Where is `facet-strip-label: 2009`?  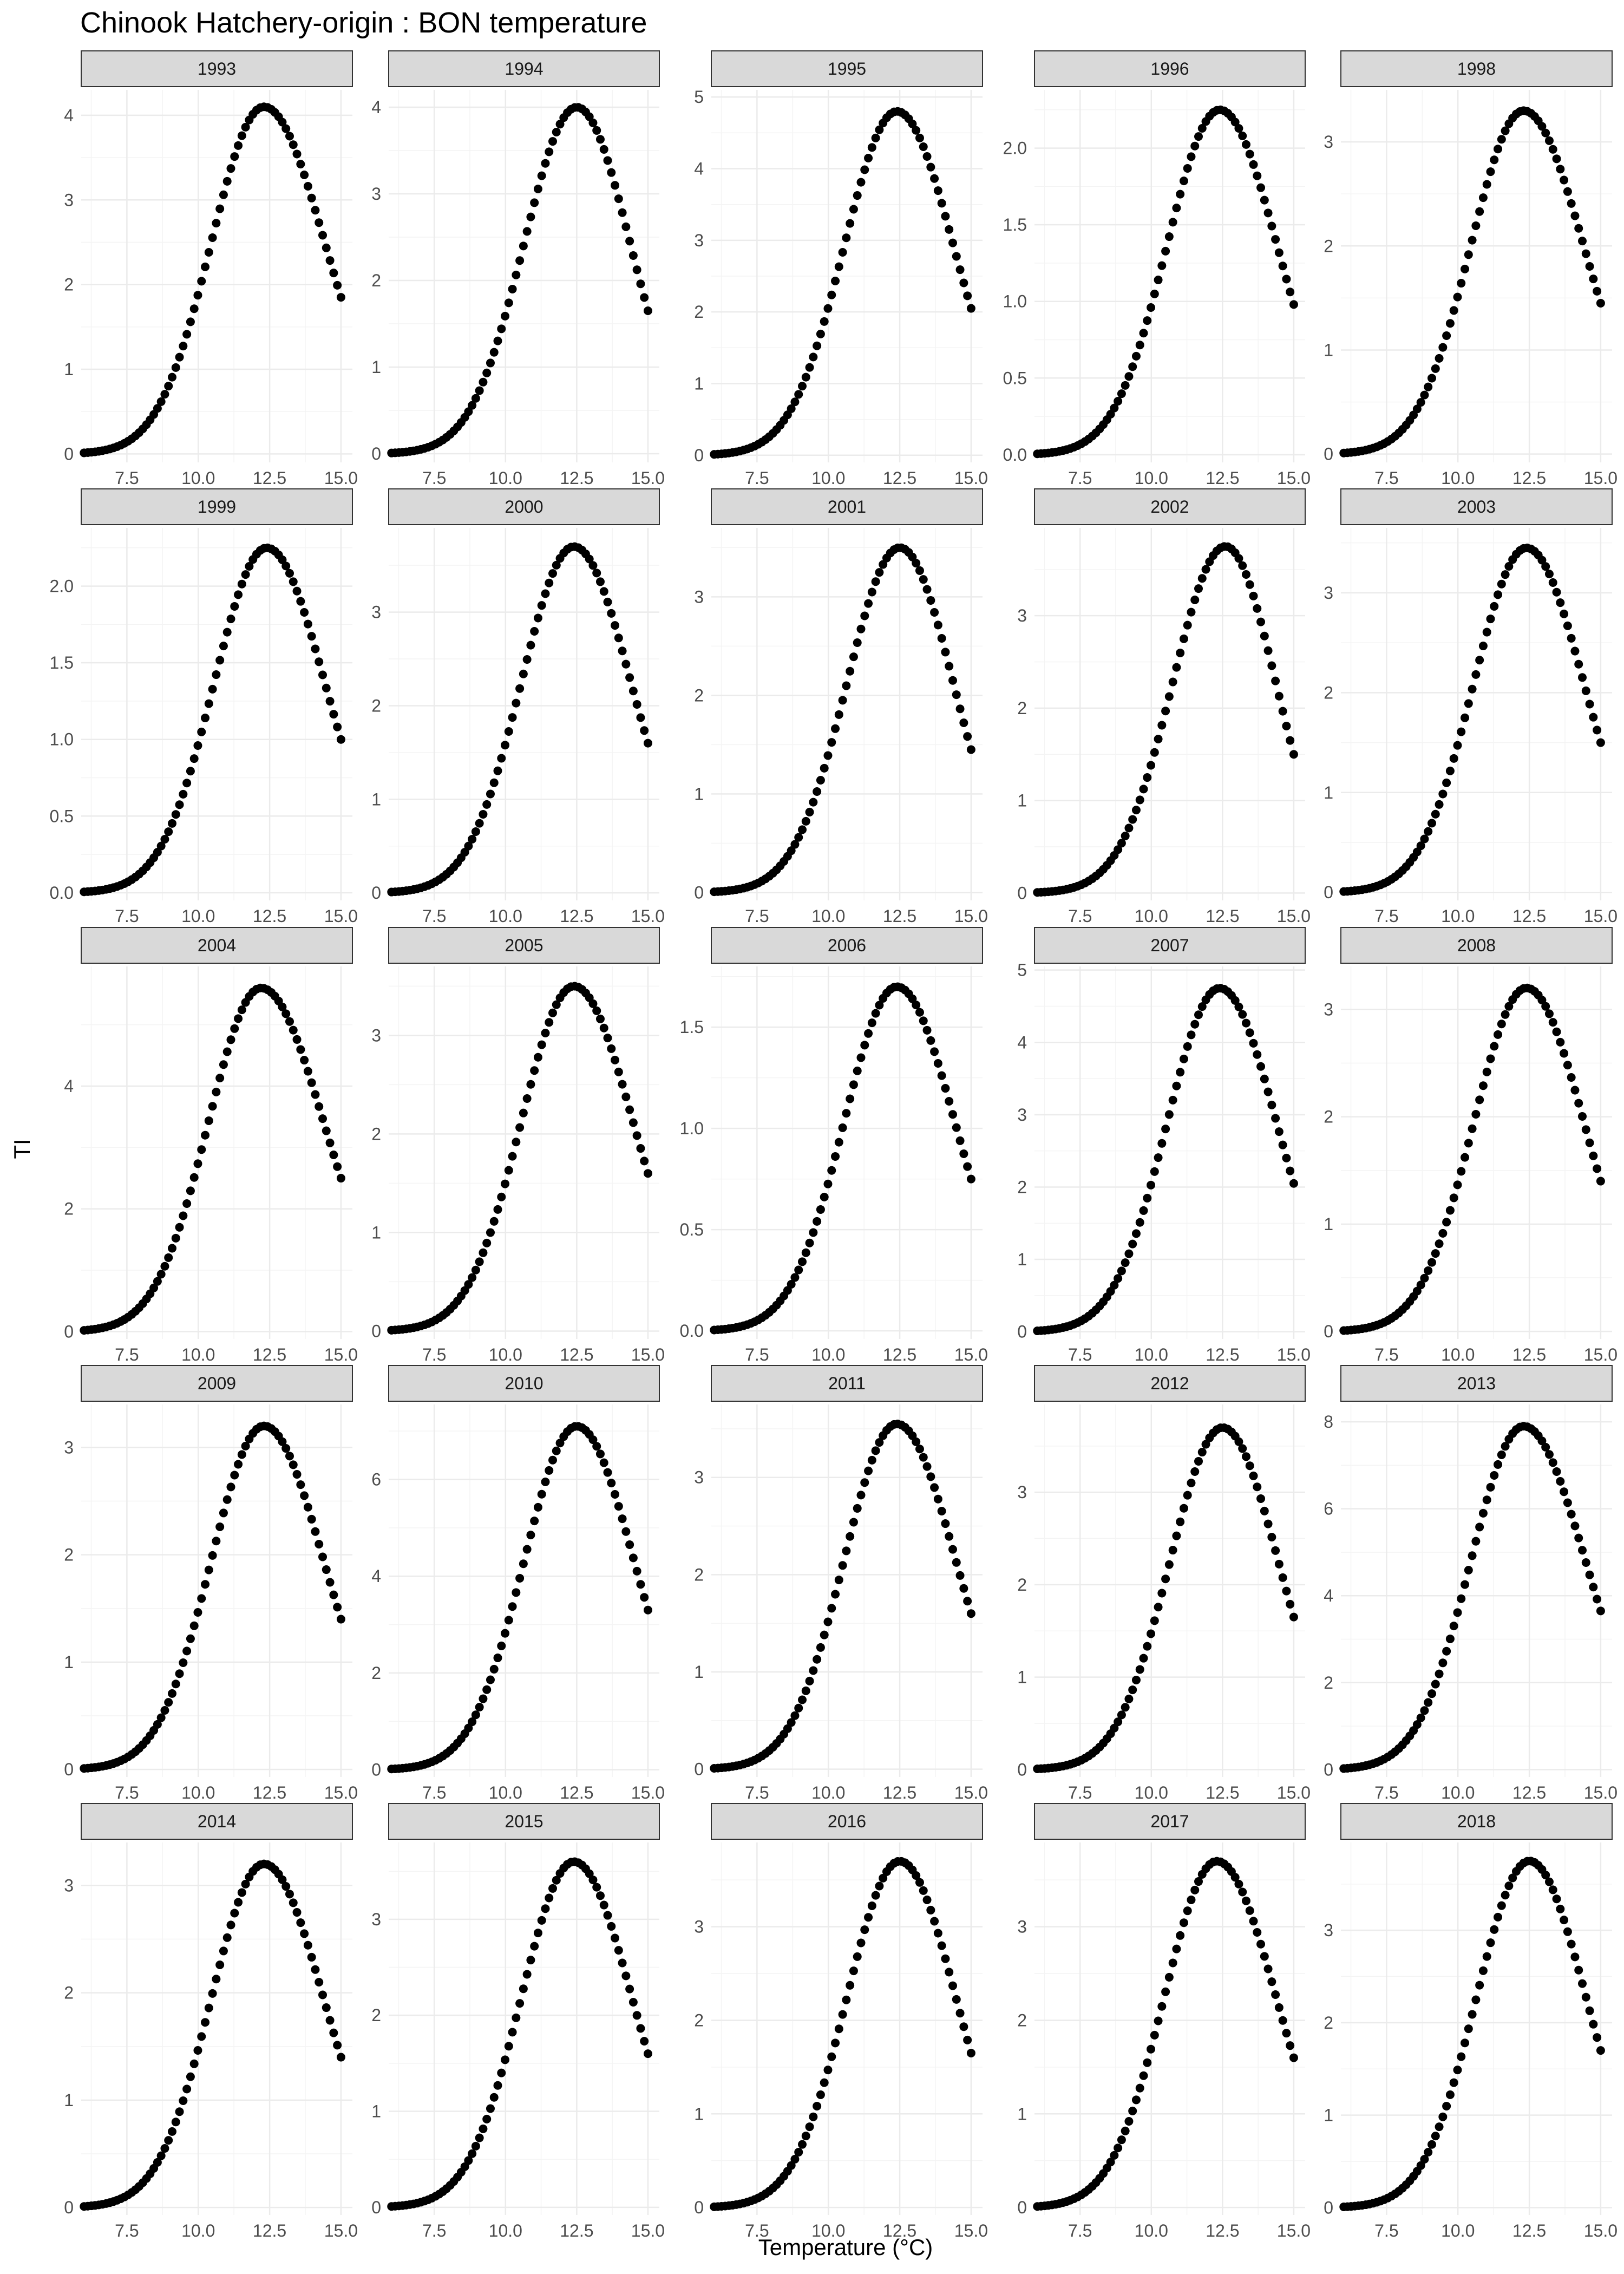 facet-strip-label: 2009 is located at coordinates (217, 1384).